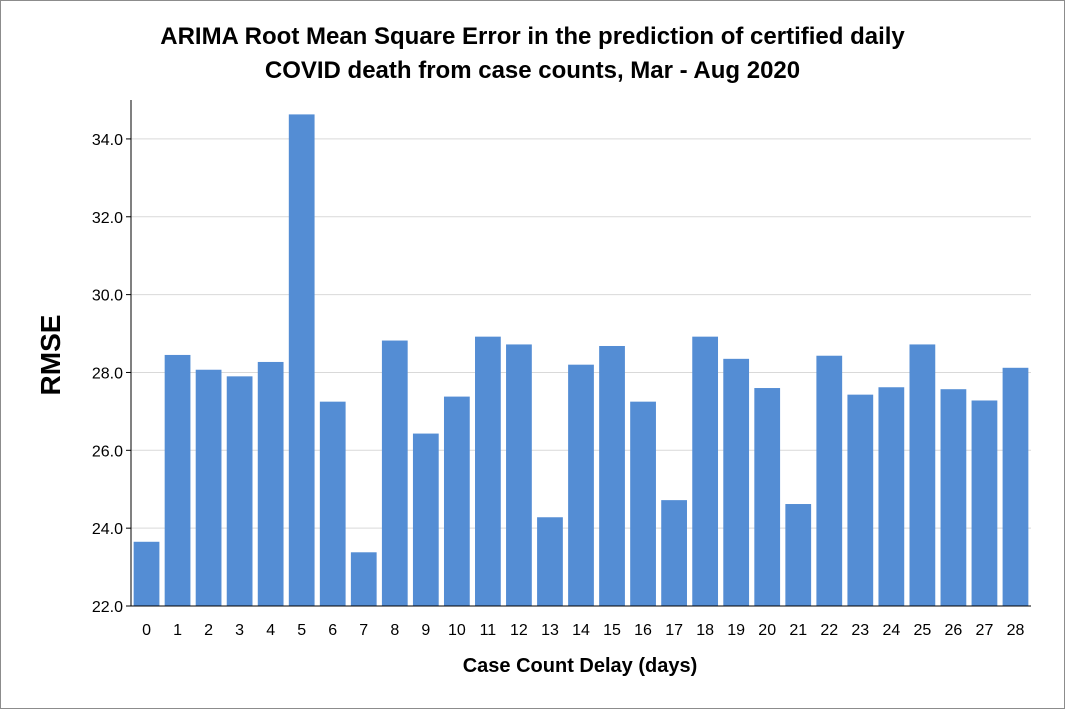 The height and width of the screenshot is (709, 1065). What do you see at coordinates (107, 451) in the screenshot?
I see `y-tick-label: 26.0` at bounding box center [107, 451].